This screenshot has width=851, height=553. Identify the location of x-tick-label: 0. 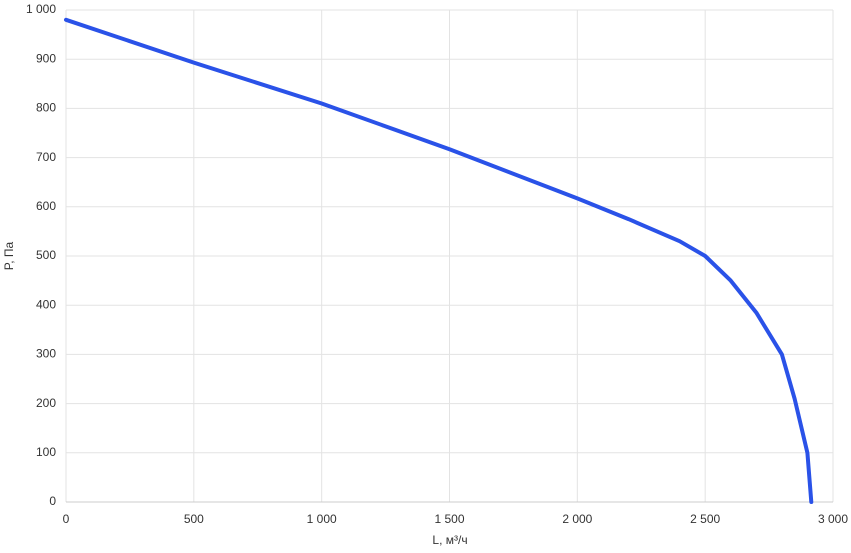
(66, 519).